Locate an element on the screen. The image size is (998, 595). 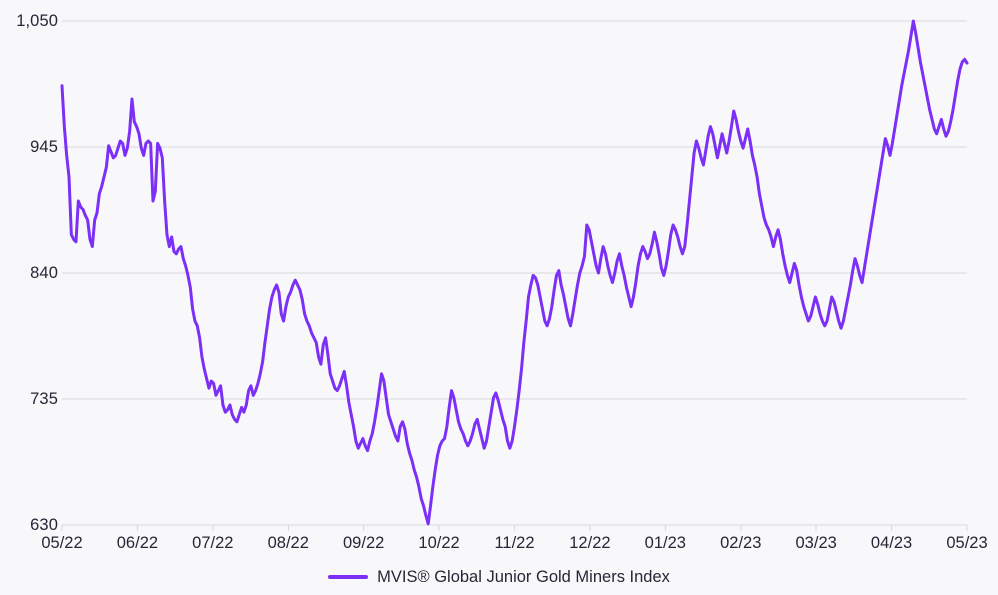
x-axis-tick-label: 05/23 is located at coordinates (967, 543).